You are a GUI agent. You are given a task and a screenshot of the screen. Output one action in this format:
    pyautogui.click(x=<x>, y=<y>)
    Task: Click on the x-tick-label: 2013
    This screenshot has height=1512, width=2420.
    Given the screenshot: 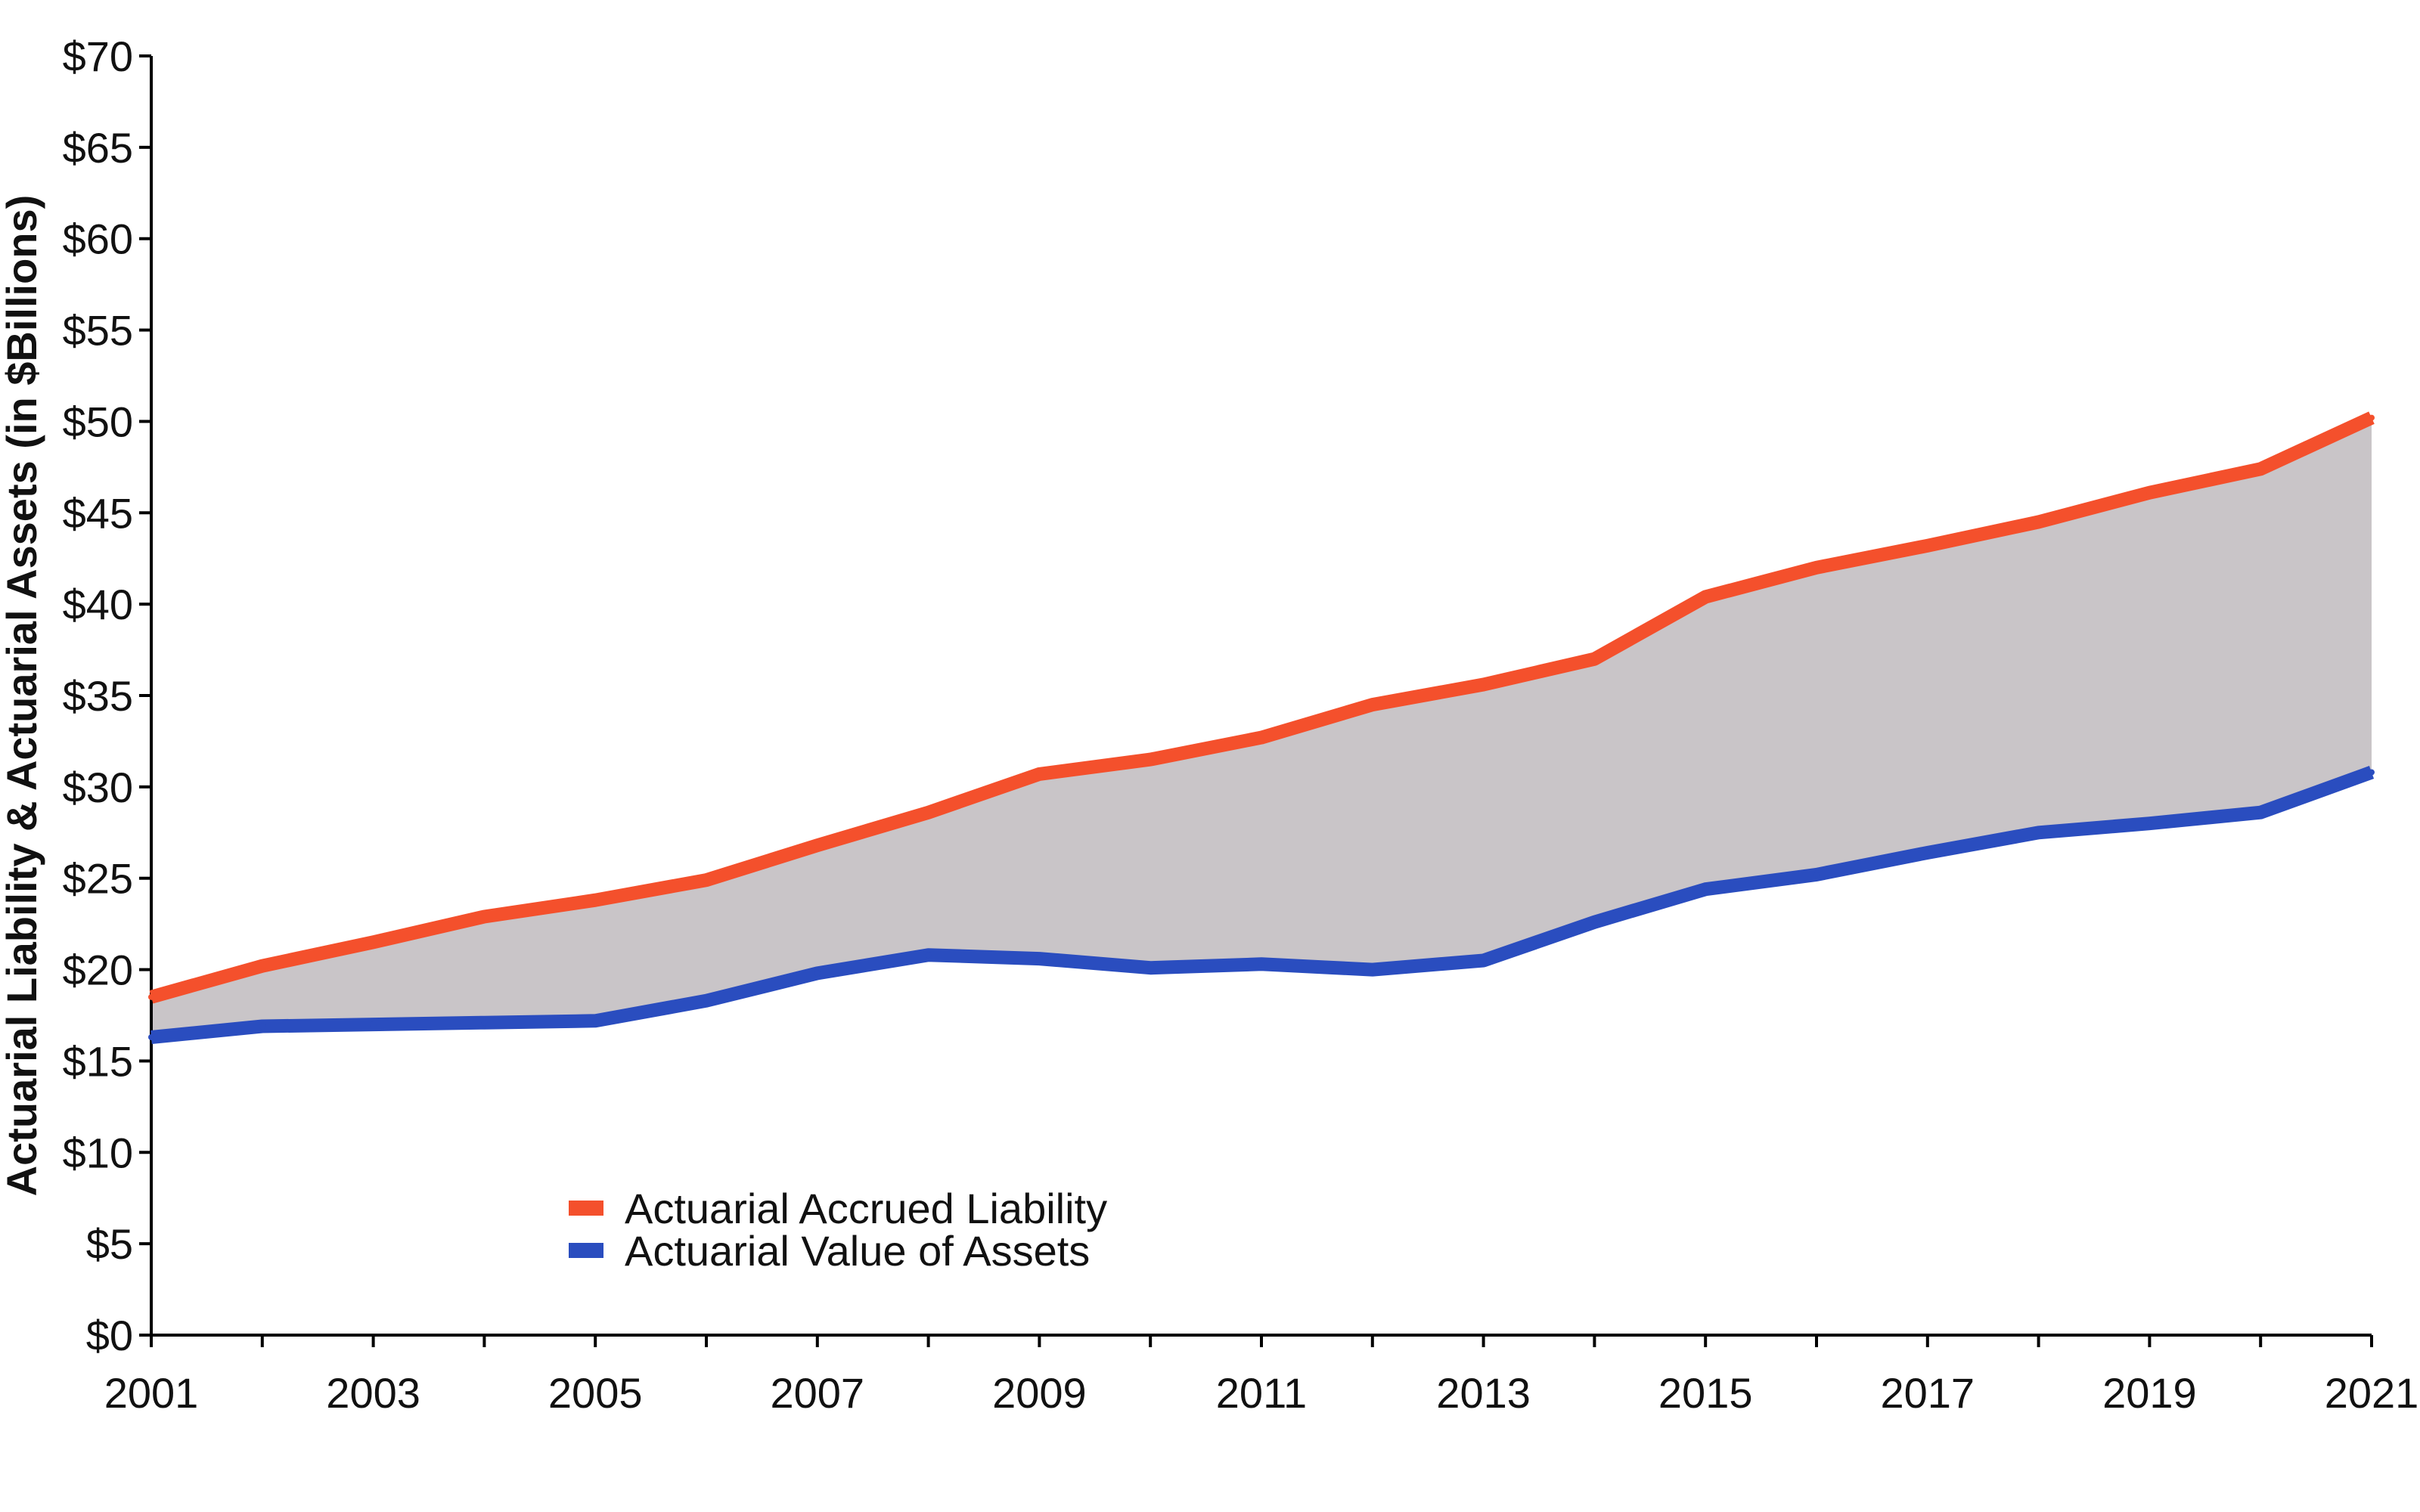 What is the action you would take?
    pyautogui.click(x=1483, y=1393)
    